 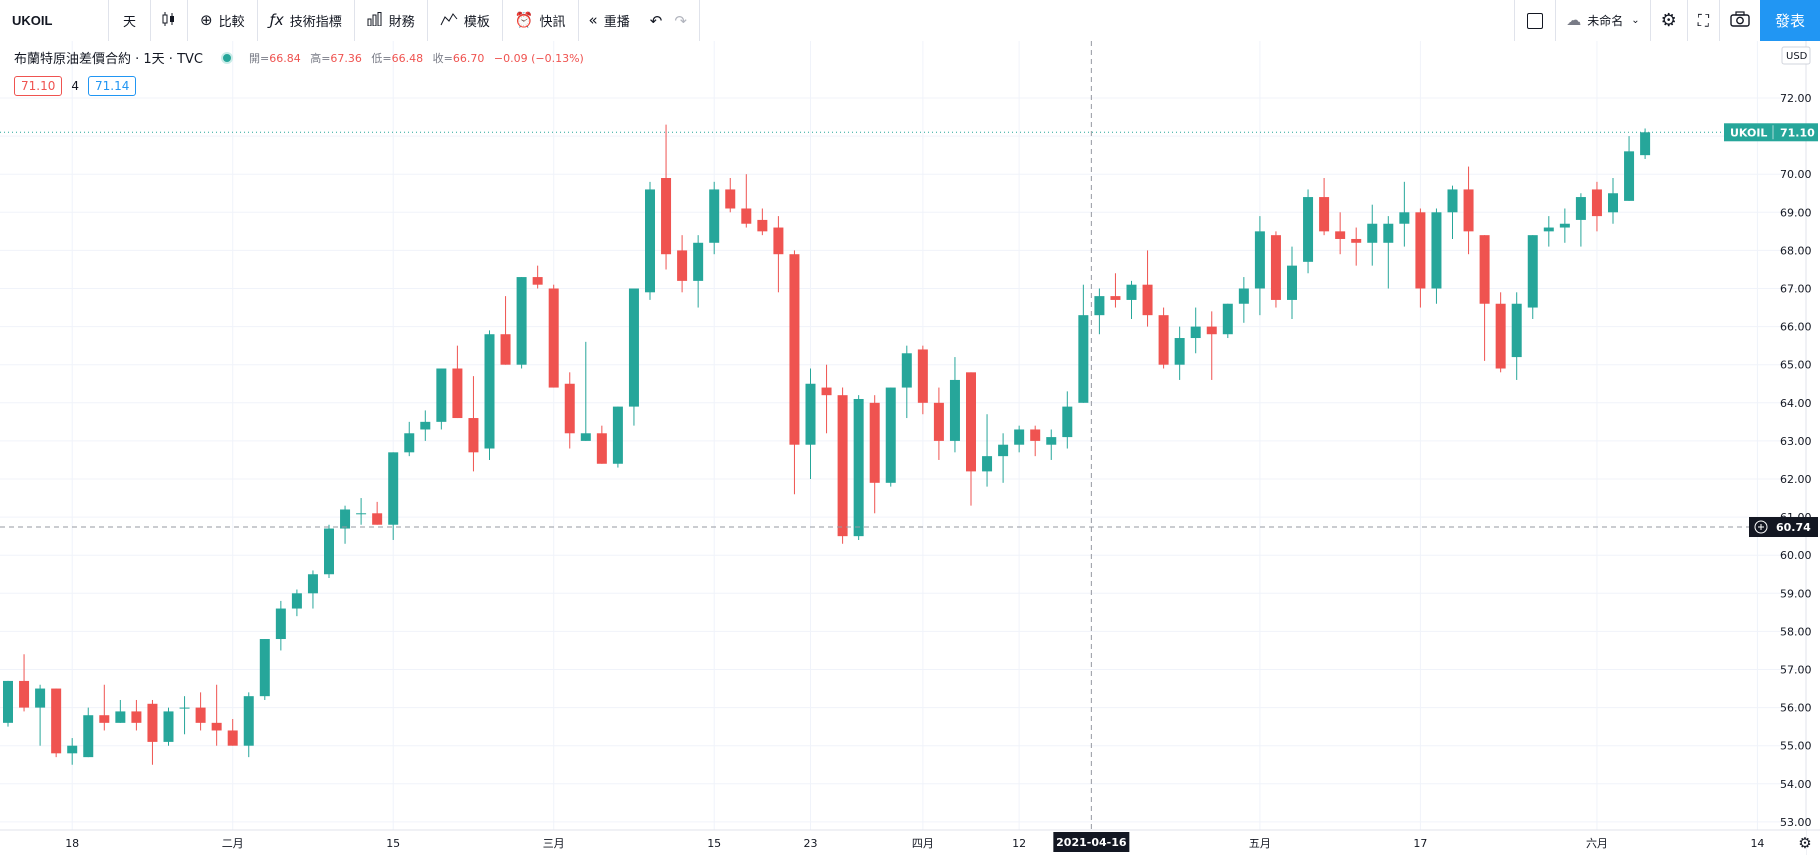 What do you see at coordinates (223, 20) in the screenshot?
I see `compare-button: ⊕ 比較` at bounding box center [223, 20].